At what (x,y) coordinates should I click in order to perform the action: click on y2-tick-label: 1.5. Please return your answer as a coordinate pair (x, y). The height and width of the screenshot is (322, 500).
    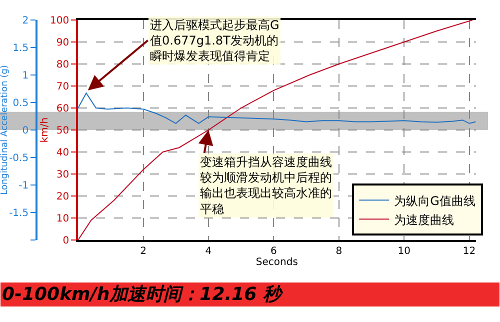
    Looking at the image, I should click on (20, 48).